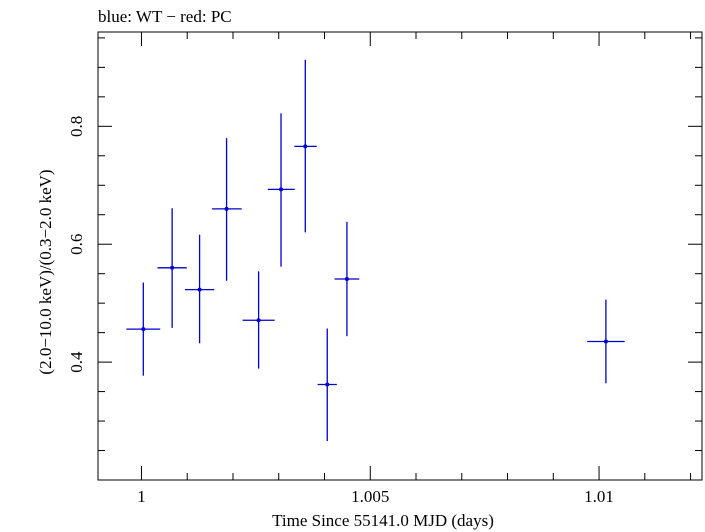 The width and height of the screenshot is (705, 532). I want to click on y-axis-label: (2.0−10.0 keV)/(0.3−2.0 keV), so click(45, 271).